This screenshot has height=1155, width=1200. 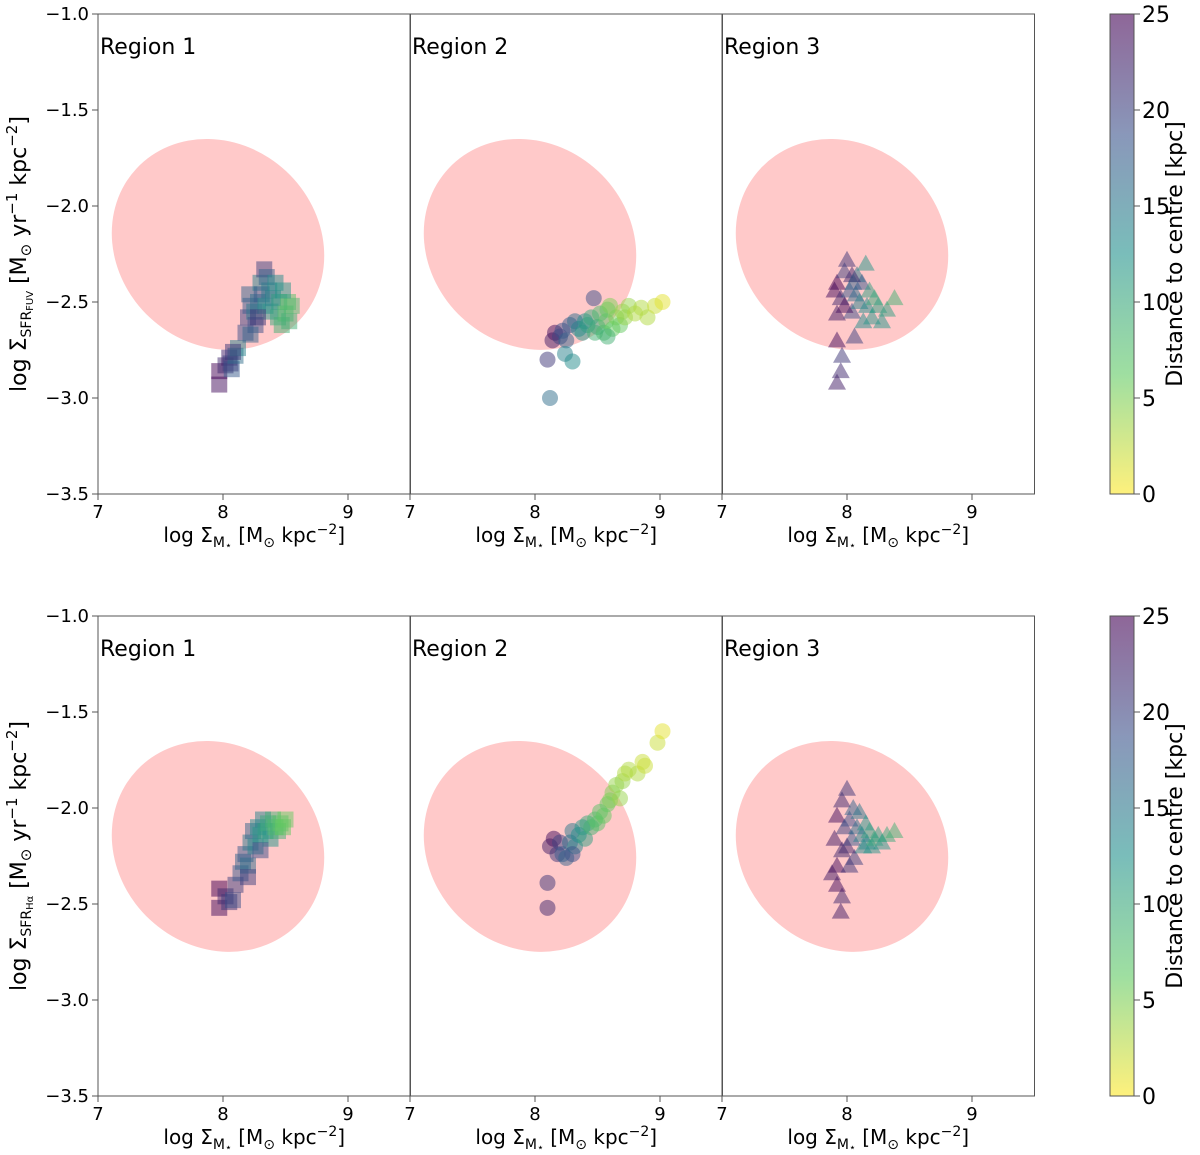 What do you see at coordinates (460, 47) in the screenshot?
I see `panel-title-1-2: Region 2` at bounding box center [460, 47].